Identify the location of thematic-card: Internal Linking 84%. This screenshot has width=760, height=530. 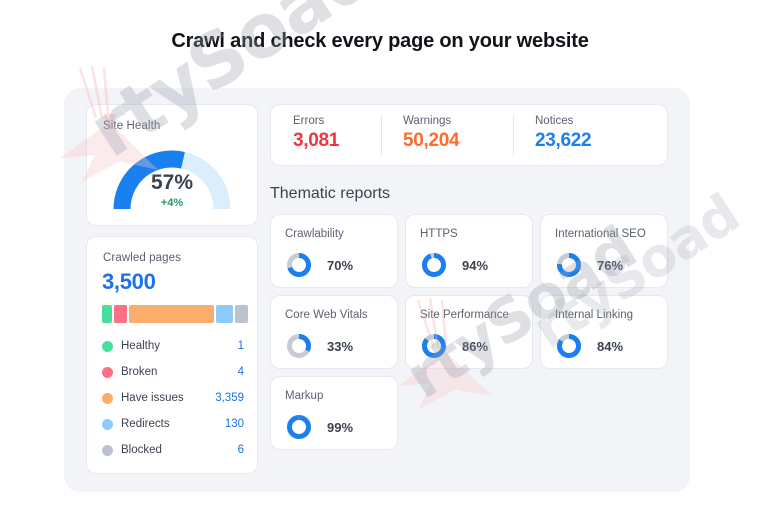
(604, 332).